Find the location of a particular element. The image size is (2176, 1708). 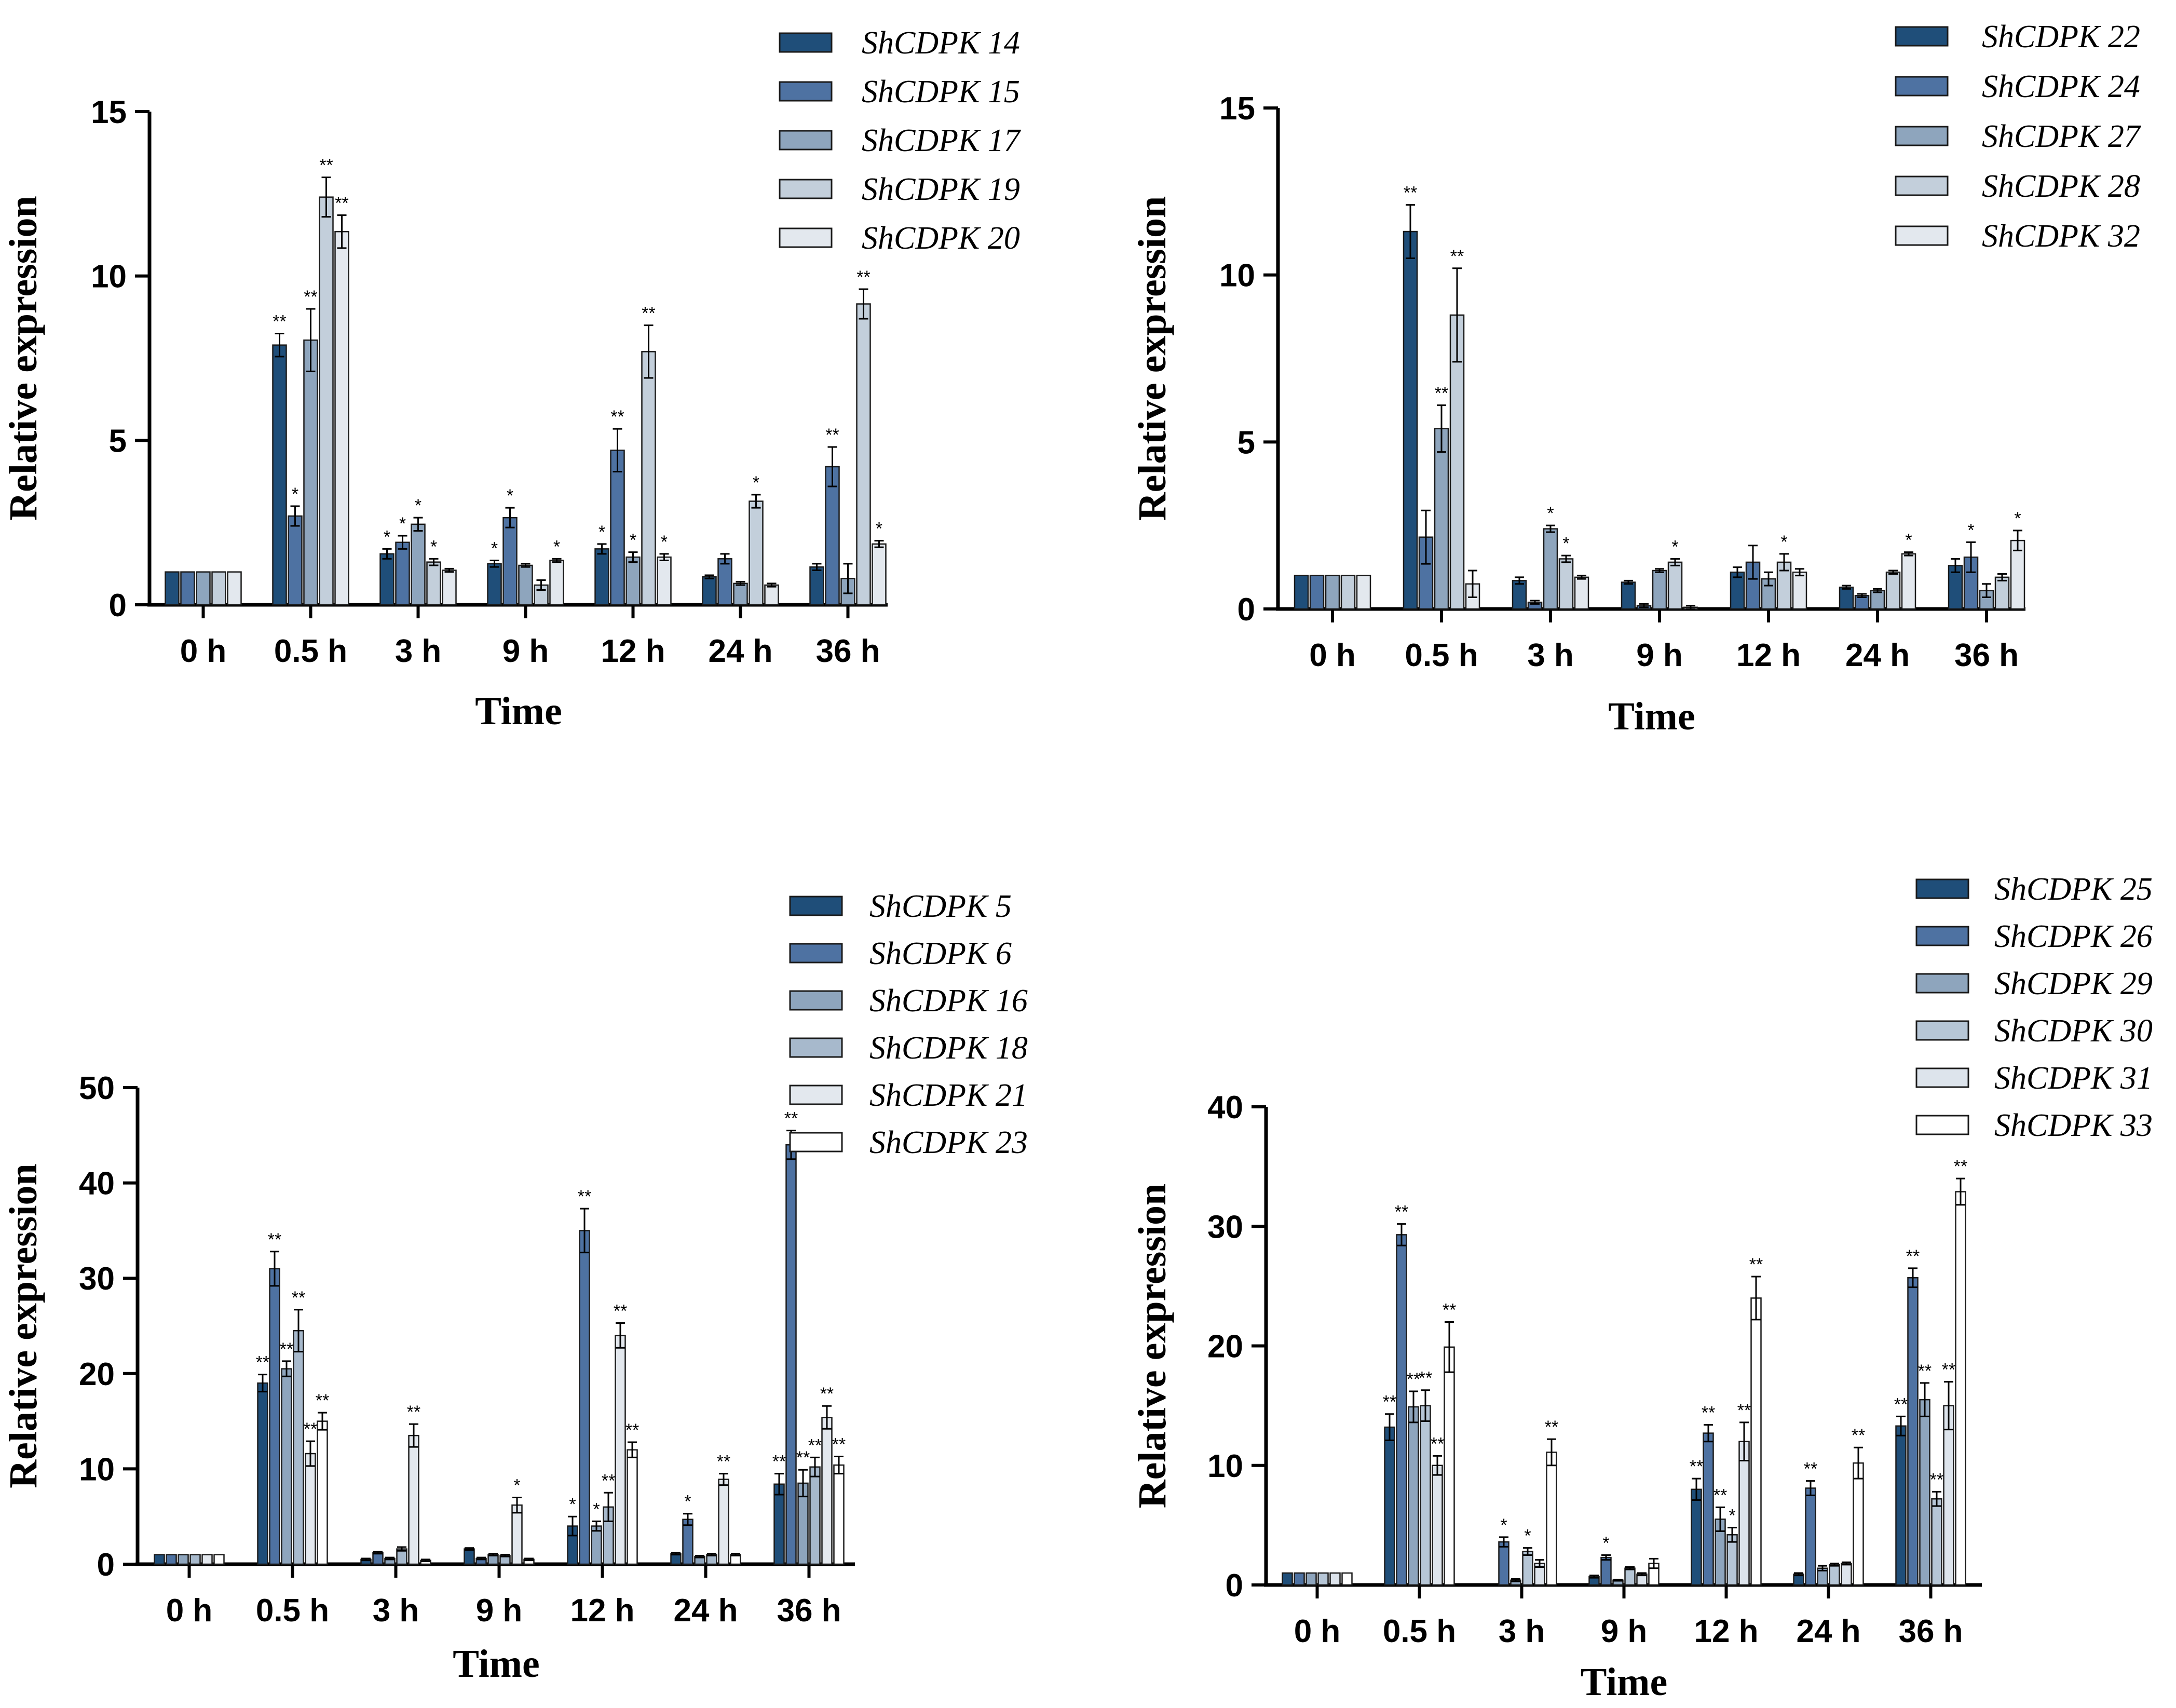

legend-label: ShCDPK 24 is located at coordinates (2061, 86).